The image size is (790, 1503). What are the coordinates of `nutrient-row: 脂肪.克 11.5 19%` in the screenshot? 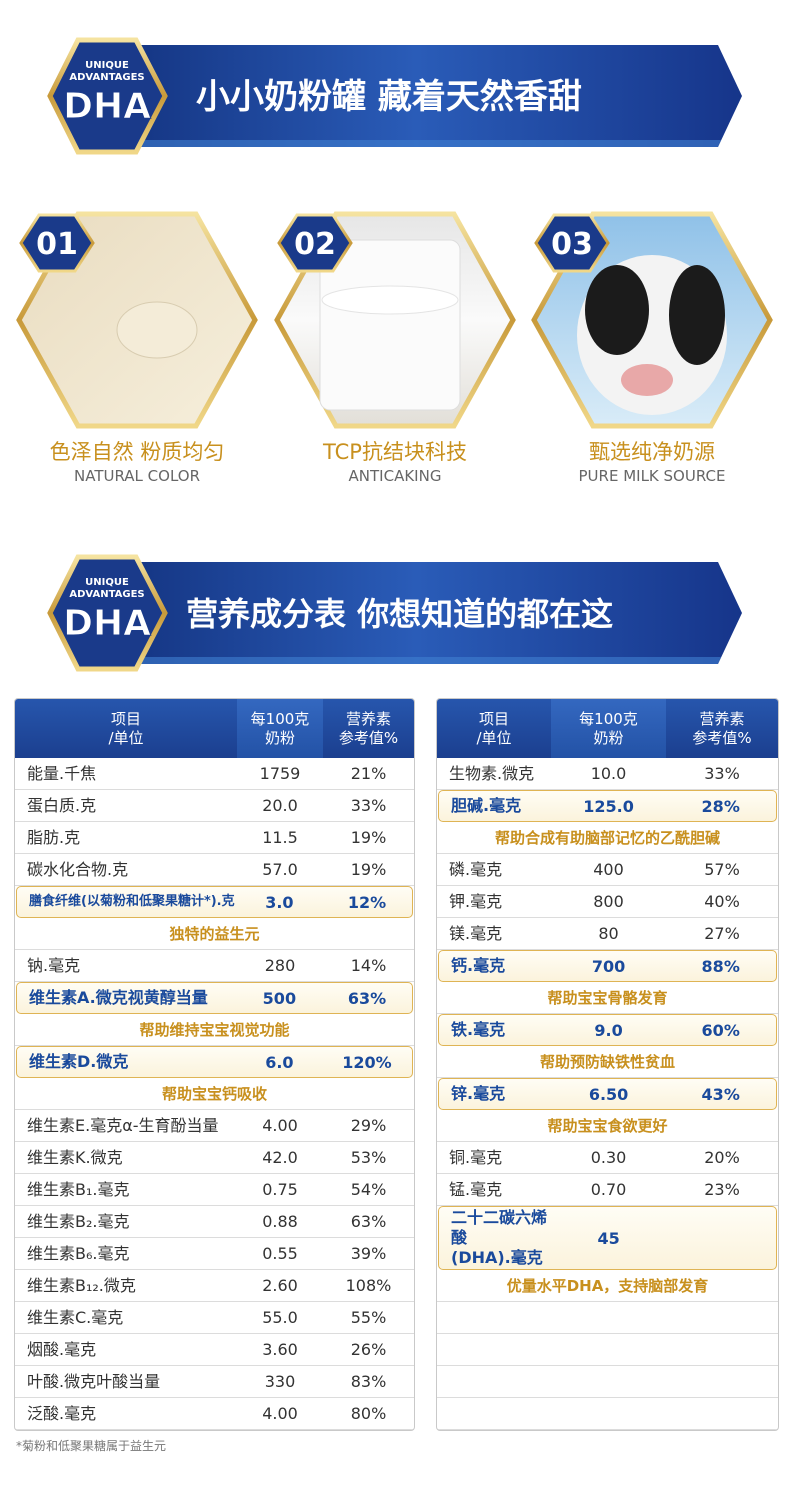 It's located at (214, 838).